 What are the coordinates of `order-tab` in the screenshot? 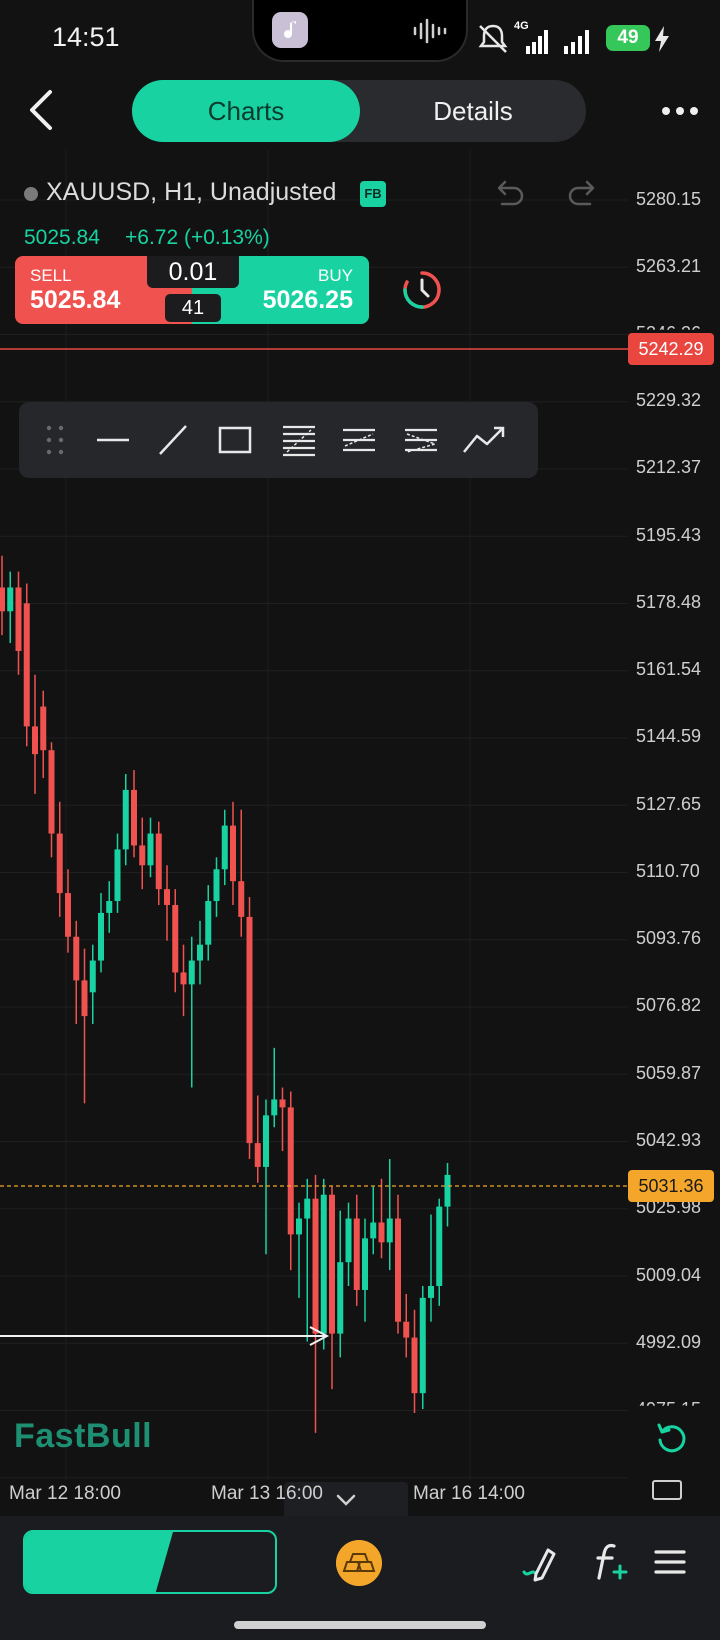 It's located at (216, 1562).